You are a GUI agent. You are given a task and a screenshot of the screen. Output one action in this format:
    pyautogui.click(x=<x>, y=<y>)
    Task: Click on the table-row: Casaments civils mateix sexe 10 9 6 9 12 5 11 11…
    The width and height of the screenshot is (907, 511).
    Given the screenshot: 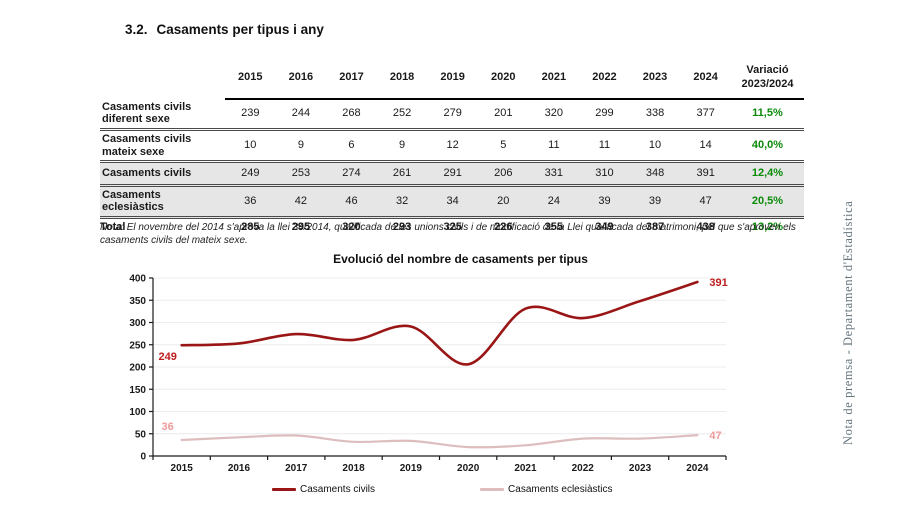 What is the action you would take?
    pyautogui.click(x=452, y=144)
    